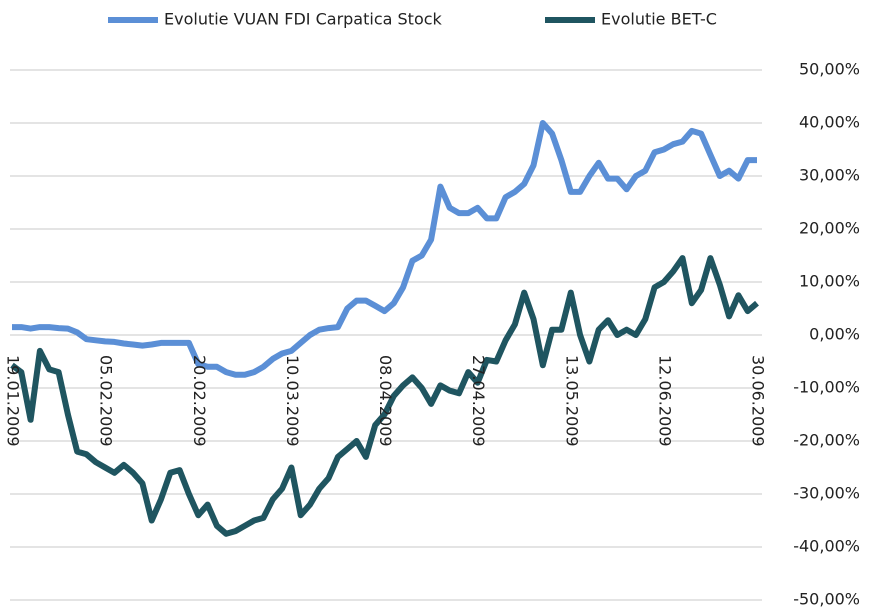 This screenshot has width=872, height=611. What do you see at coordinates (199, 401) in the screenshot?
I see `x-tick-label: 20.02.2009` at bounding box center [199, 401].